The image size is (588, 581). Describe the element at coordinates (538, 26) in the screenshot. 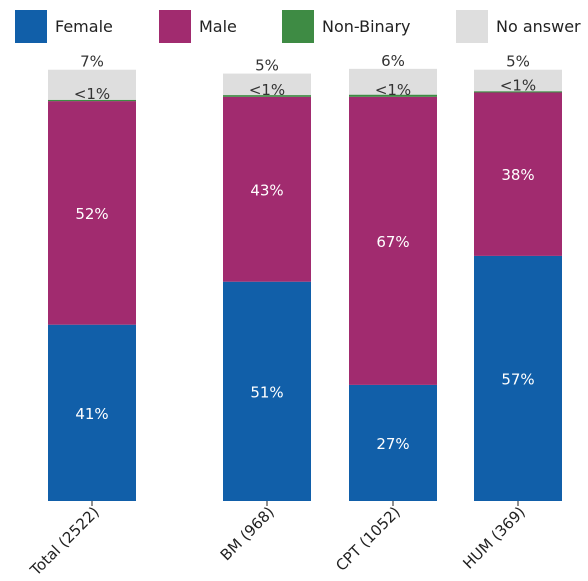

I see `legend-label-no-answer: No answer` at that location.